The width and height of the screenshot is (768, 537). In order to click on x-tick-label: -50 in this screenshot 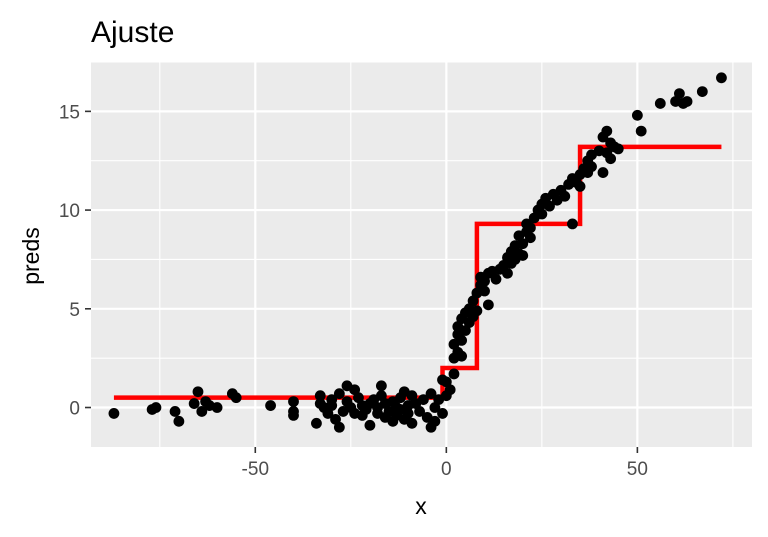, I will do `click(255, 469)`.